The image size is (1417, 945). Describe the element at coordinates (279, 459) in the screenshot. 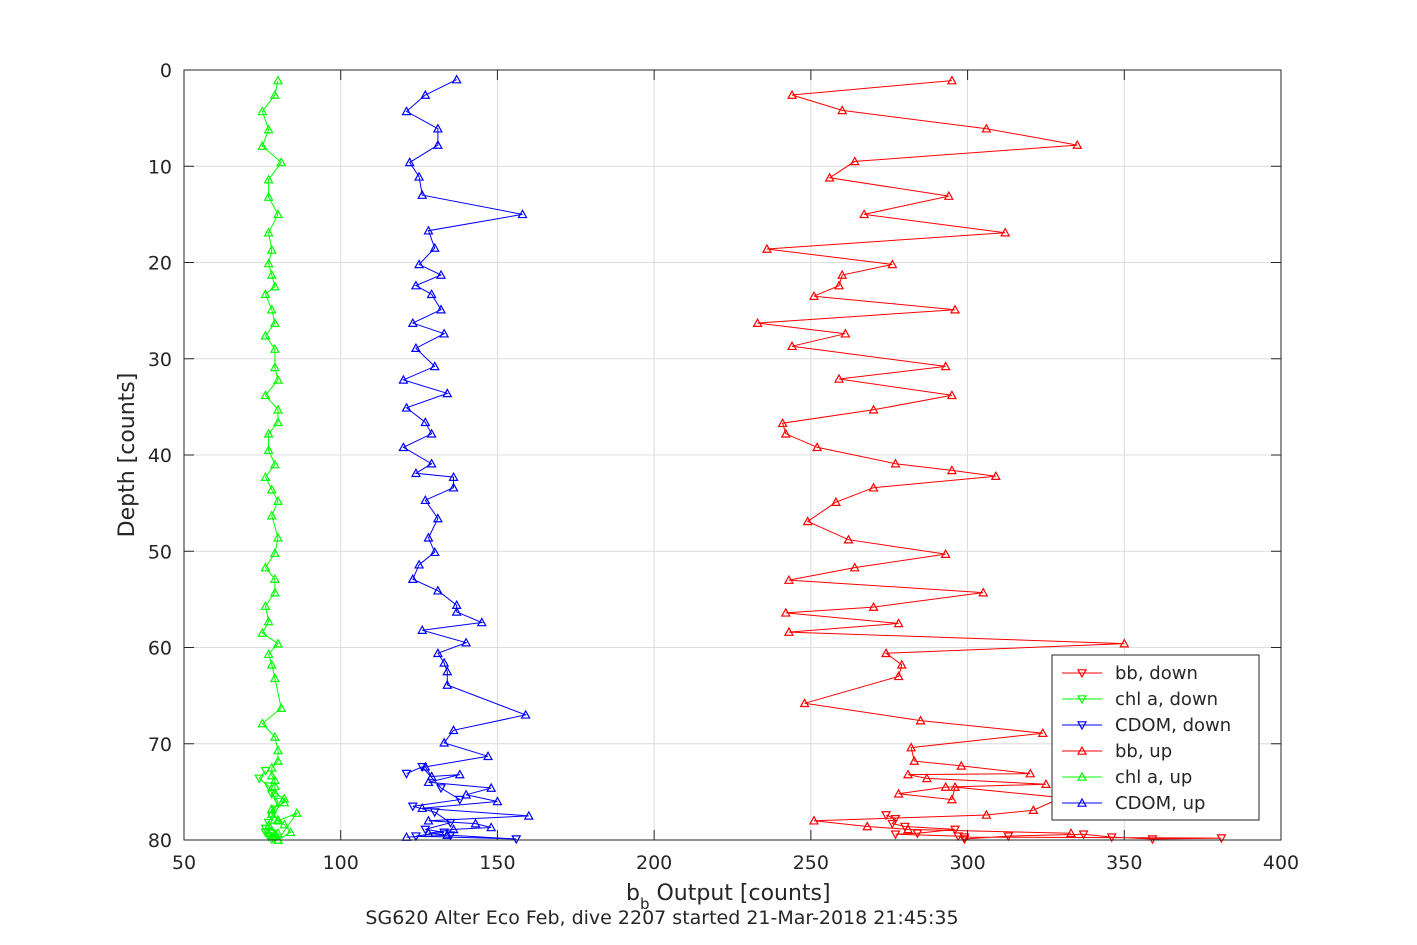

I see `series-chl-a-up` at that location.